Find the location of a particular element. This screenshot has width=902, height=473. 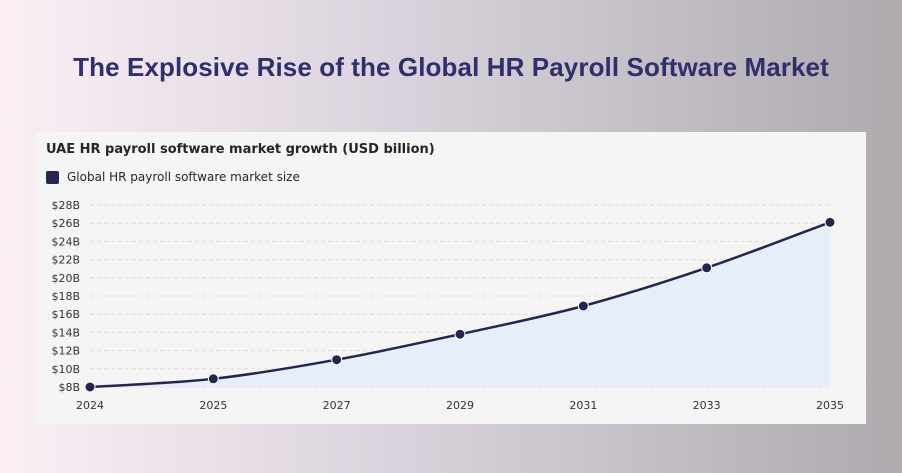

legend: Global HR payroll software market size is located at coordinates (173, 177).